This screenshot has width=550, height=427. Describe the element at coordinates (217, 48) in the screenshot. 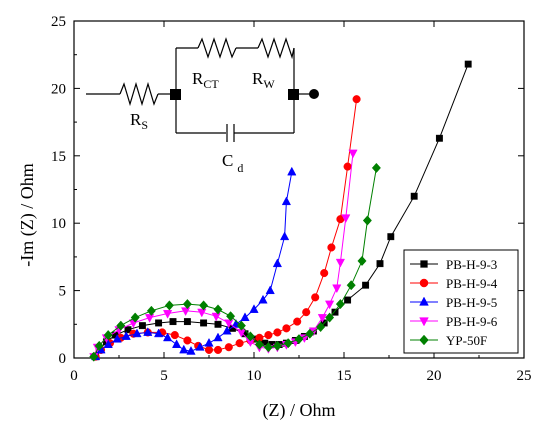

I see `resistor-rct-icon` at that location.